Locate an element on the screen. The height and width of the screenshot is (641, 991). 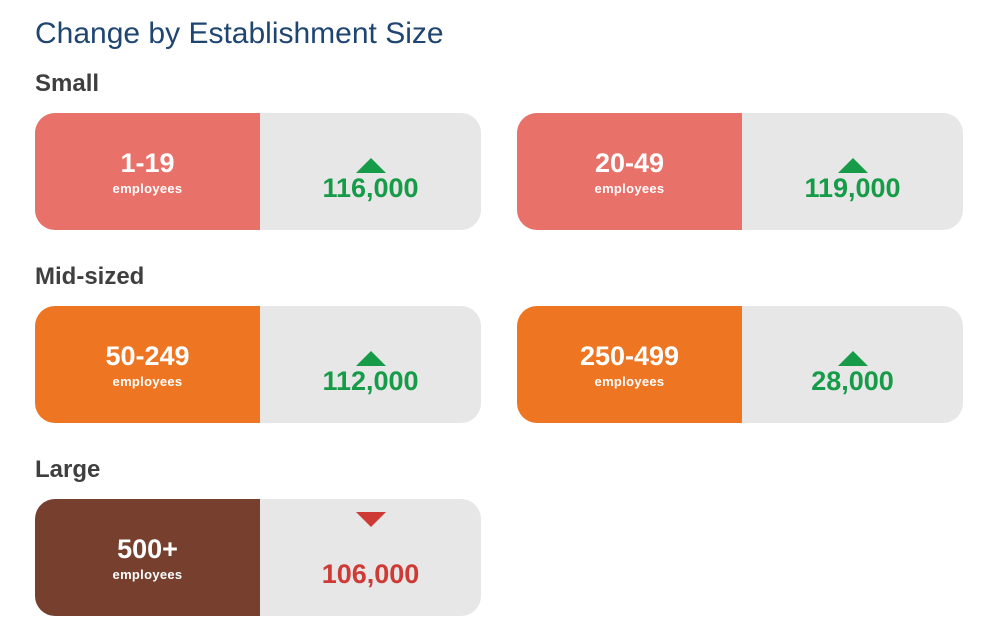
card-range-panel: 1-19 employees is located at coordinates (147, 171).